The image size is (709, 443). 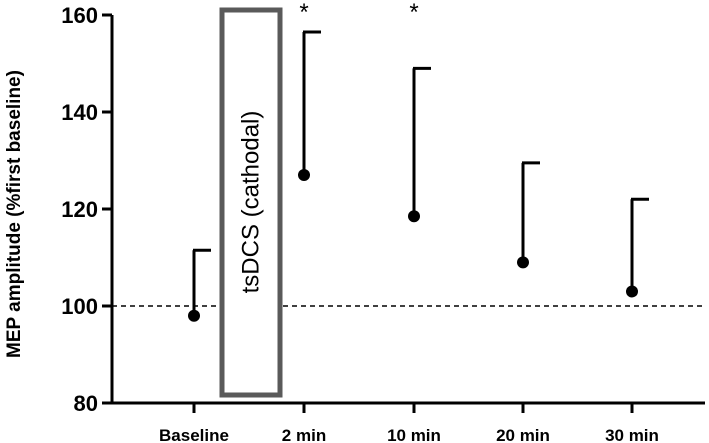 I want to click on x-tick-label-4: 30 min, so click(x=632, y=434).